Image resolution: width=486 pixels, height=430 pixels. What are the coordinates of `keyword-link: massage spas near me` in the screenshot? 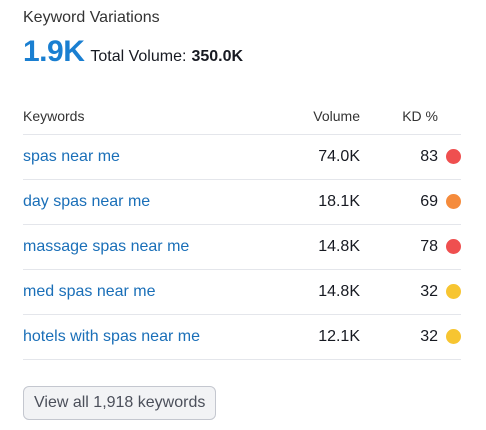 It's located at (106, 246).